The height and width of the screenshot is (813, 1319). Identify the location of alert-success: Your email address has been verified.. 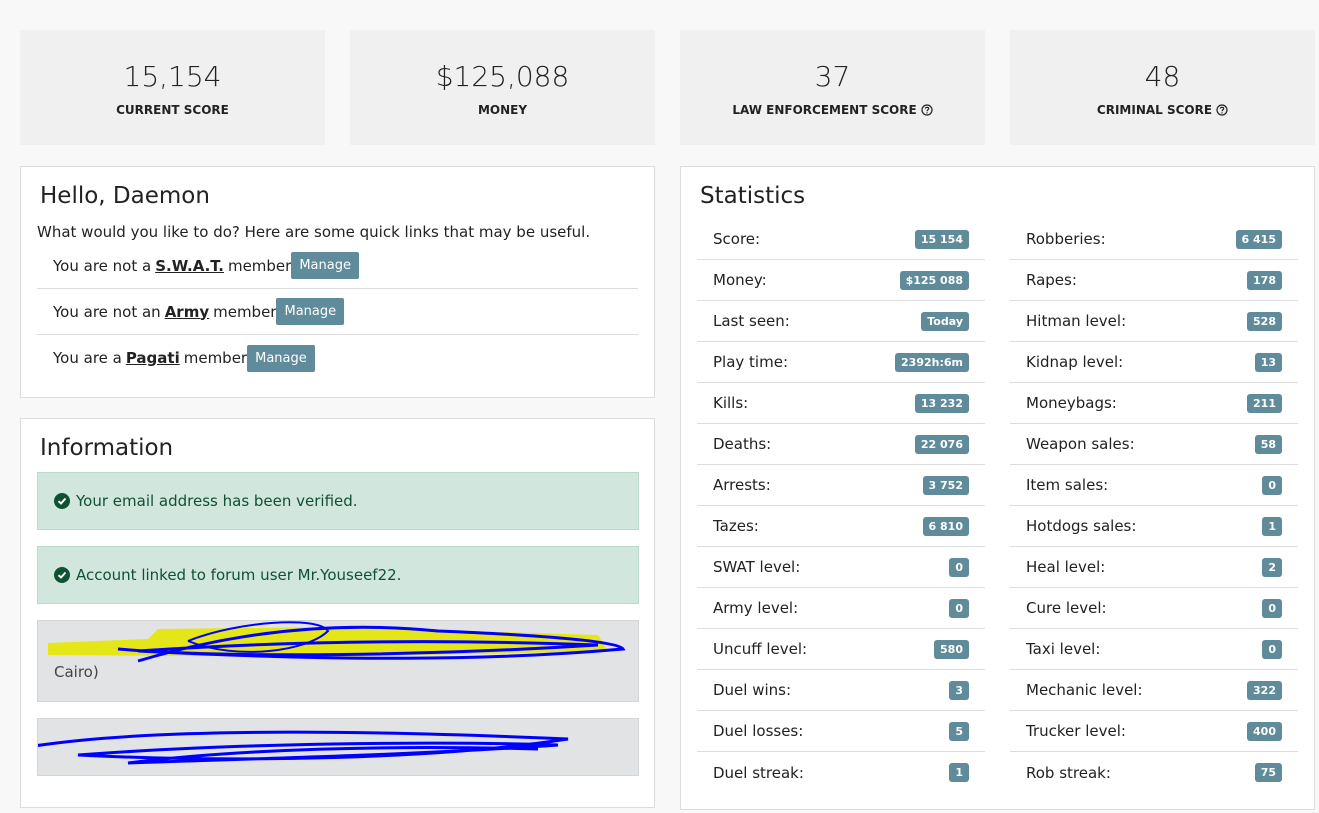
(338, 501).